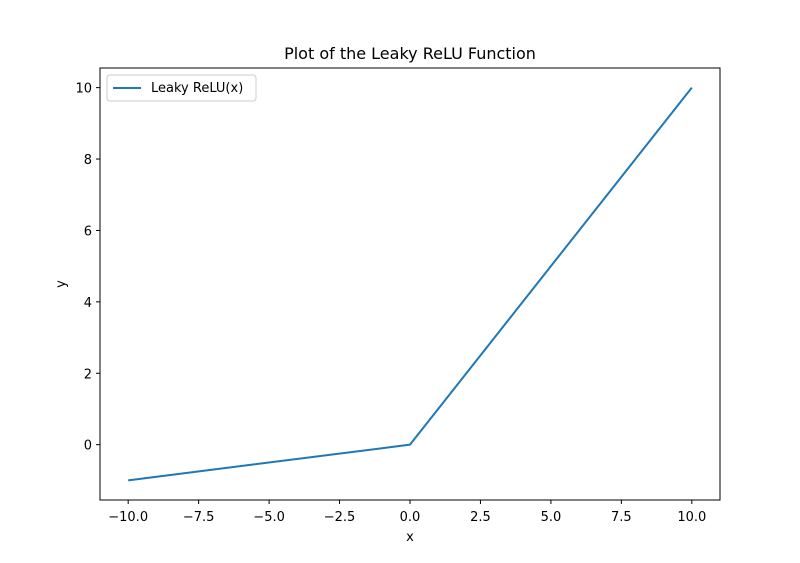 The height and width of the screenshot is (563, 800). Describe the element at coordinates (621, 517) in the screenshot. I see `x-tick-label: 7.5` at that location.